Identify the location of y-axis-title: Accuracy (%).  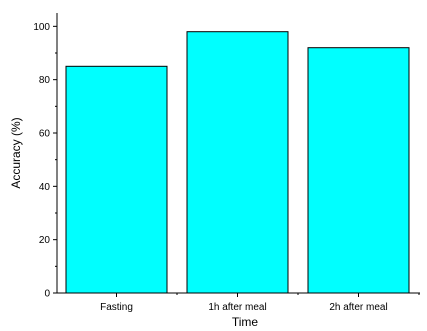
(16, 152).